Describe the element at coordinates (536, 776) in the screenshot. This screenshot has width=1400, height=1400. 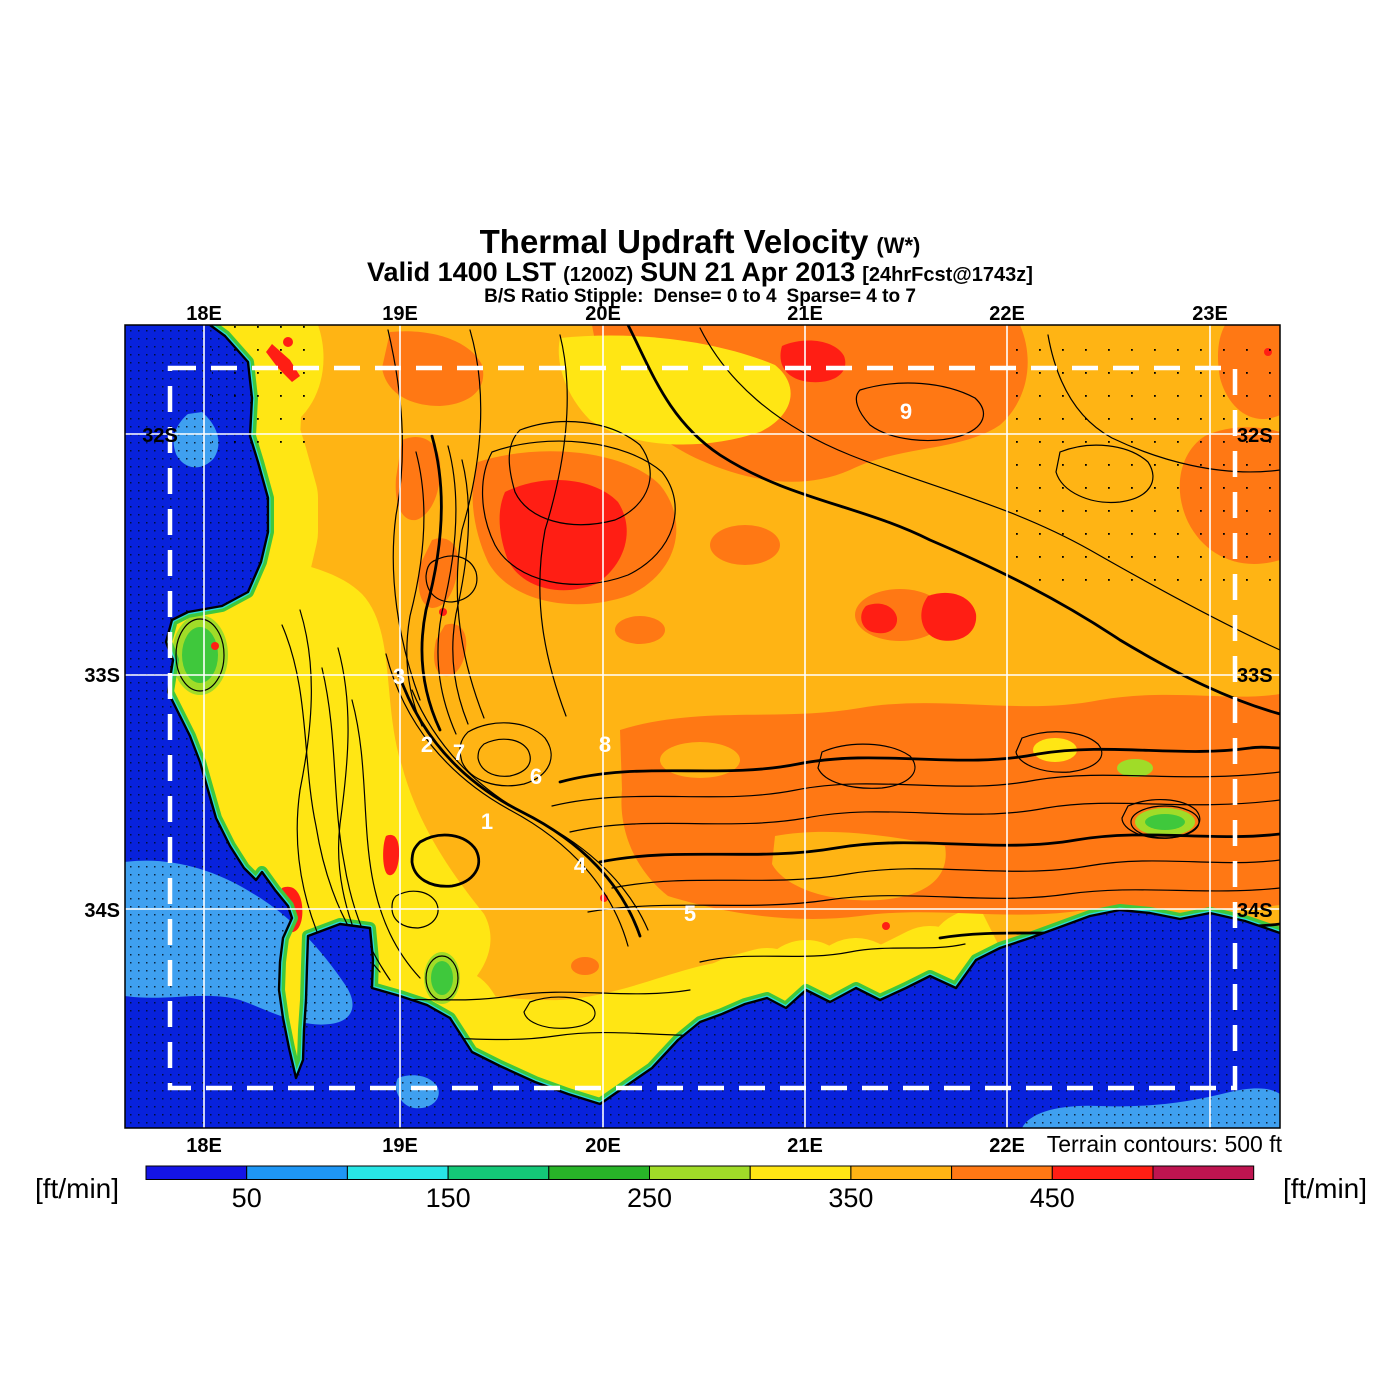
I see `site-label-6: 6` at that location.